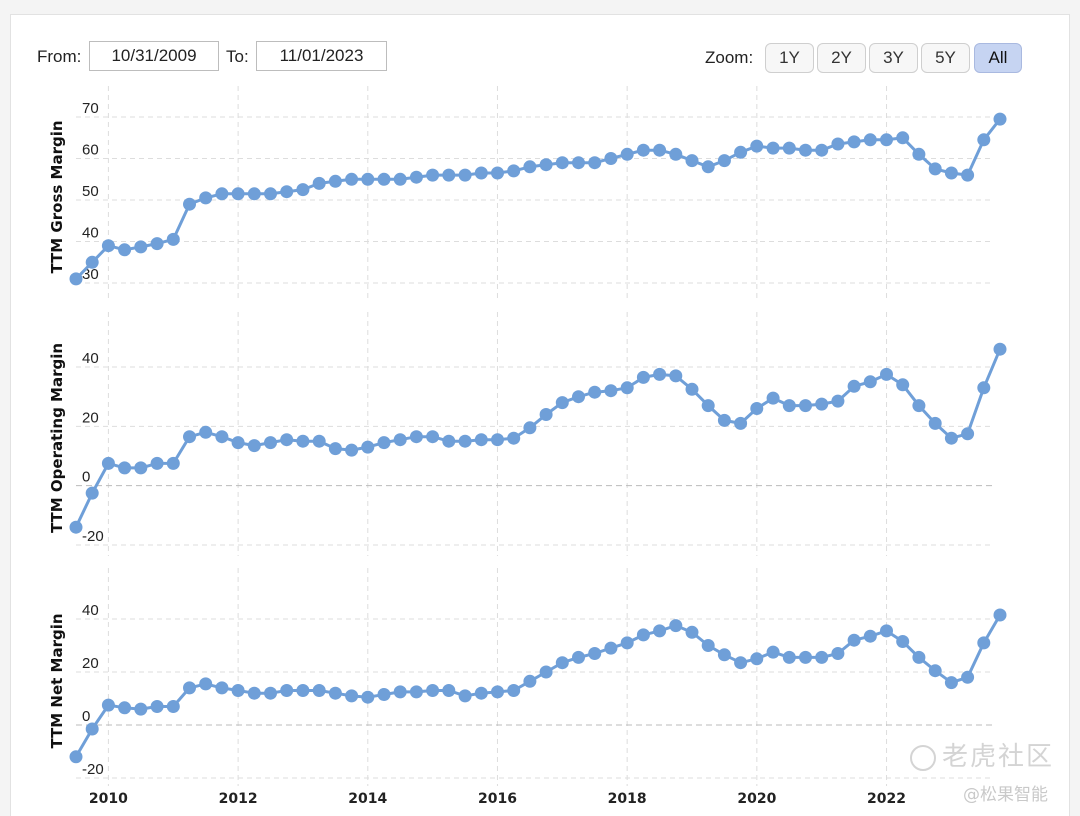 This screenshot has height=816, width=1080. I want to click on zoom-1y-button: 1Y, so click(789, 58).